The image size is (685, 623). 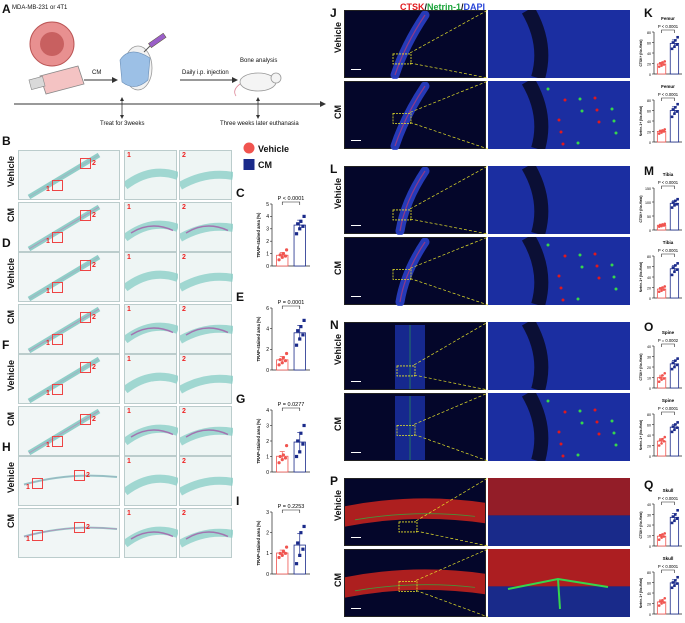 What do you see at coordinates (299, 245) in the screenshot?
I see `cm-bar` at bounding box center [299, 245].